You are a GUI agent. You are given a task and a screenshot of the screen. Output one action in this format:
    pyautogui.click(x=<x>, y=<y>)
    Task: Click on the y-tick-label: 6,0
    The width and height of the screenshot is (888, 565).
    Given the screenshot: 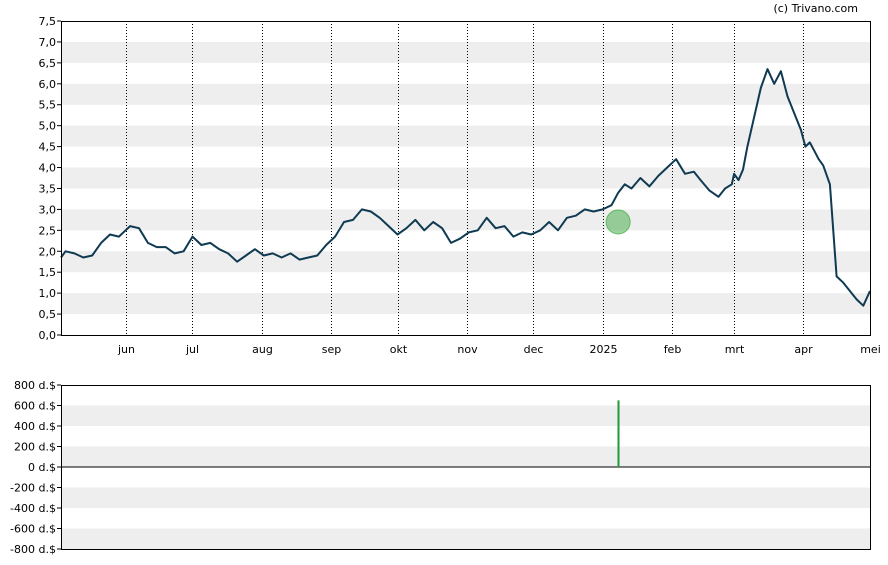 What is the action you would take?
    pyautogui.click(x=48, y=84)
    